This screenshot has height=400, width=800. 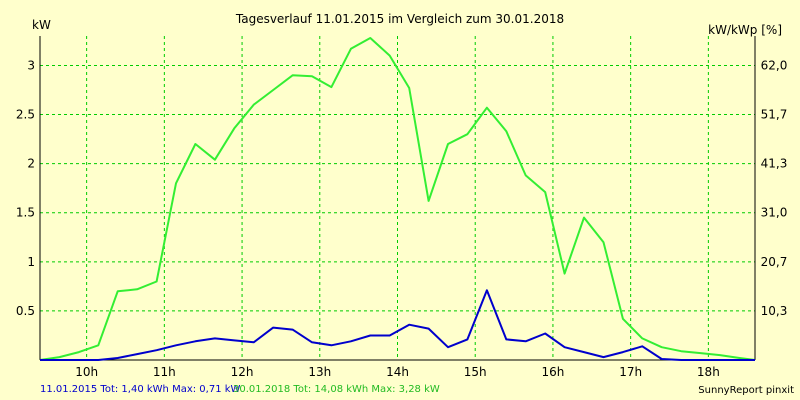 What do you see at coordinates (630, 372) in the screenshot?
I see `x-tick-label: 17h` at bounding box center [630, 372].